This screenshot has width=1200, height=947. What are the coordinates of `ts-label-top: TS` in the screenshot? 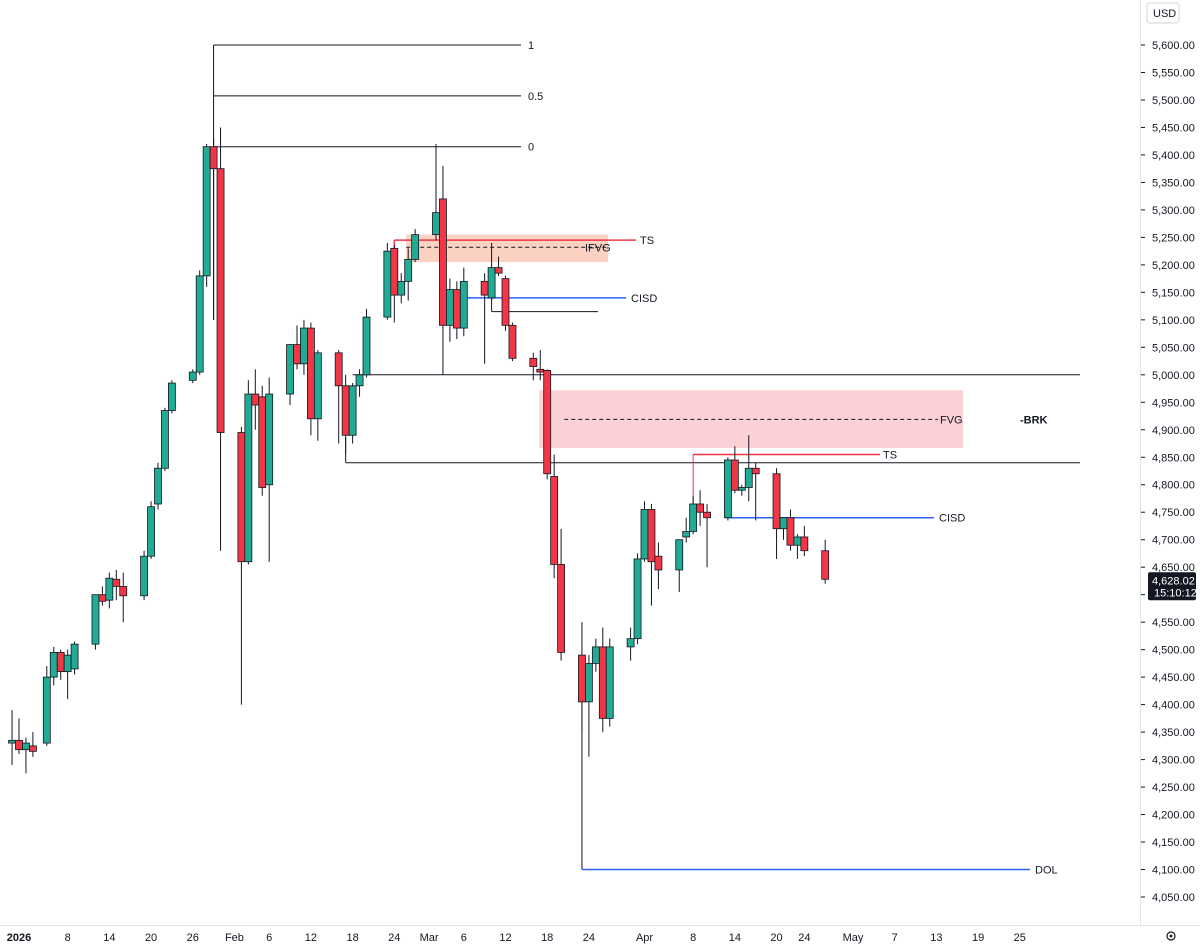 It's located at (647, 241).